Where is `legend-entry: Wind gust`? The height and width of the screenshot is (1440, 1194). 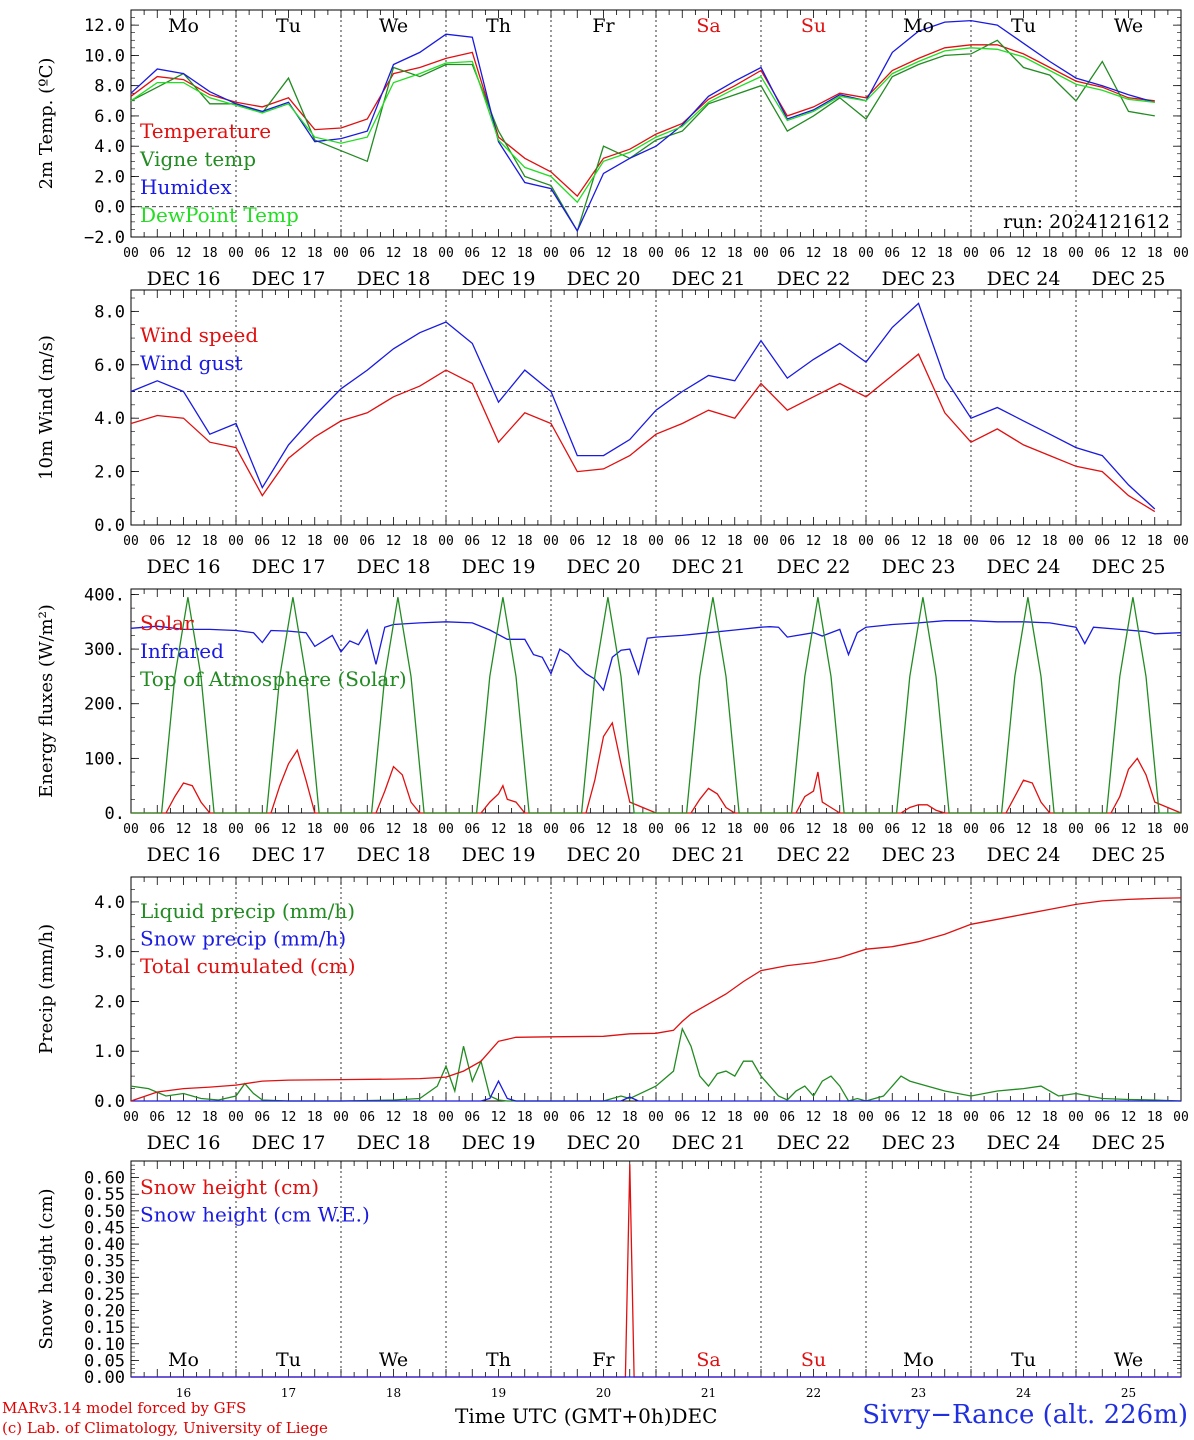 legend-entry: Wind gust is located at coordinates (191, 363).